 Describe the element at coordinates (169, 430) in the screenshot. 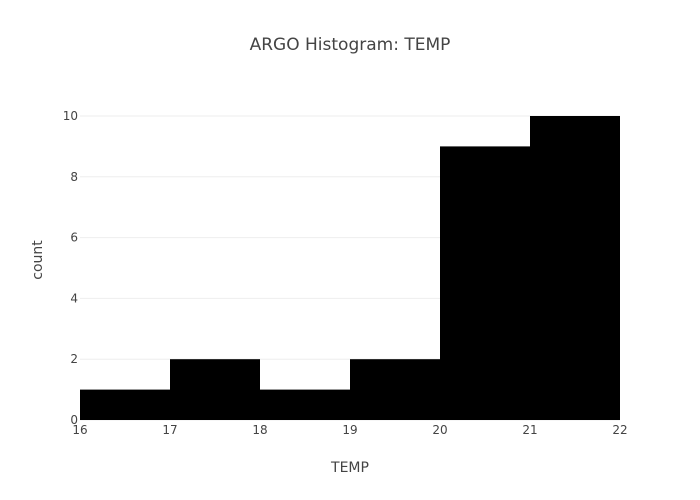

I see `x-tick-label: 17` at that location.